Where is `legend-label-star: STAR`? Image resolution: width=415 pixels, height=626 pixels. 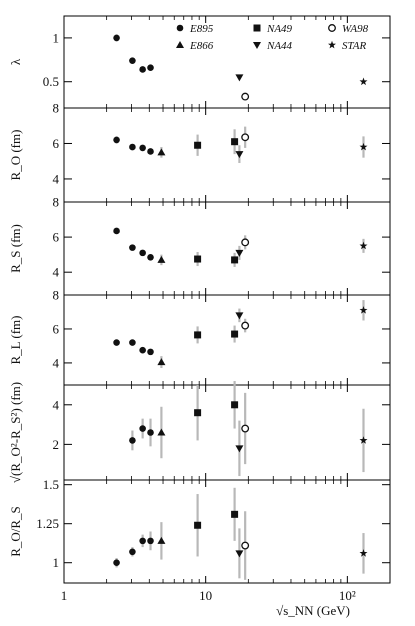 legend-label-star: STAR is located at coordinates (354, 46).